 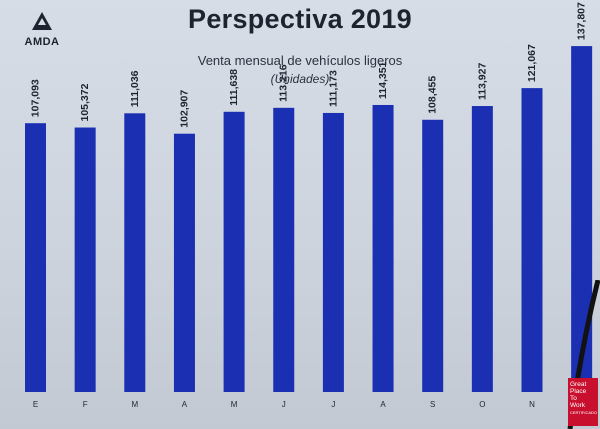 I want to click on great-place-to-work-badge: Great Place To Work CERTIFICADO, so click(x=583, y=402).